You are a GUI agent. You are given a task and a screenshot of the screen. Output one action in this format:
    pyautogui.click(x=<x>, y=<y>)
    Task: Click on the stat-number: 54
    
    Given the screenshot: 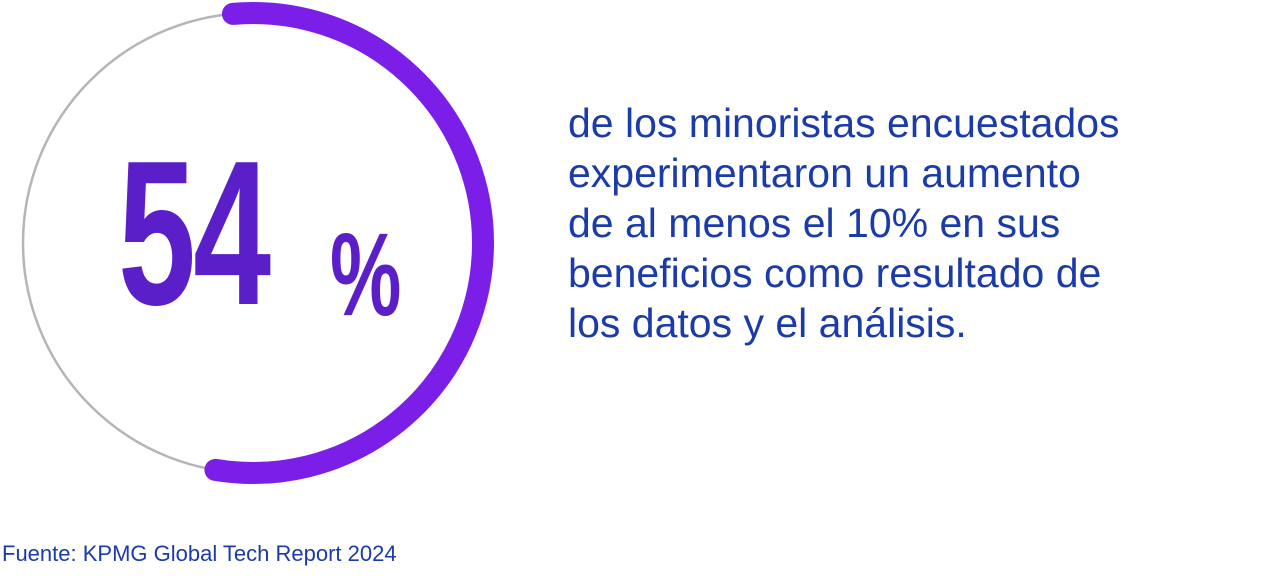 What is the action you would take?
    pyautogui.click(x=194, y=233)
    